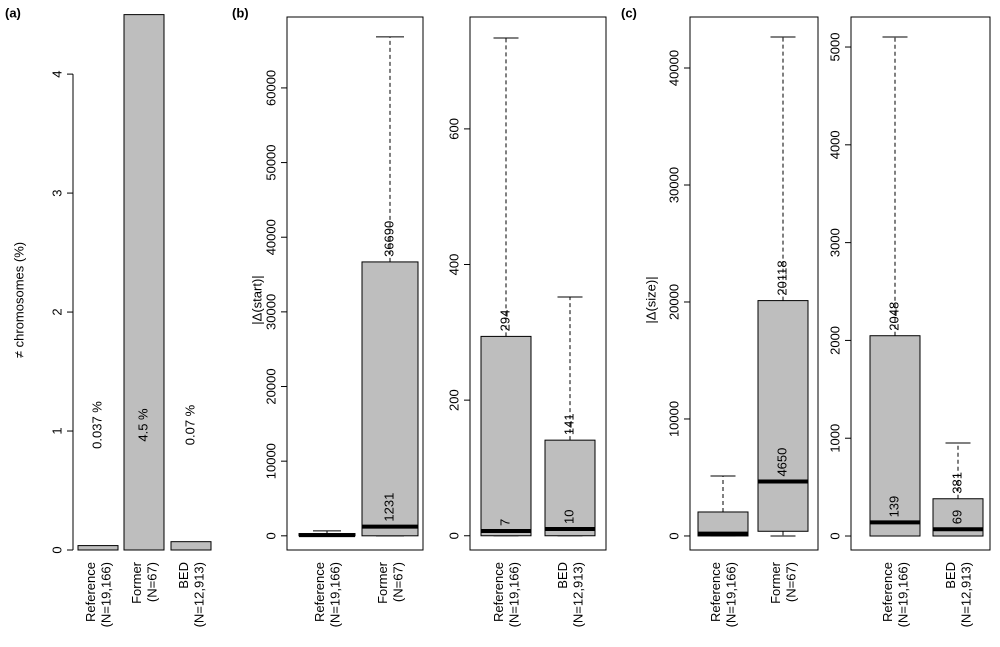 The width and height of the screenshot is (1000, 647). Describe the element at coordinates (453, 400) in the screenshot. I see `y-tick-label: 200` at that location.